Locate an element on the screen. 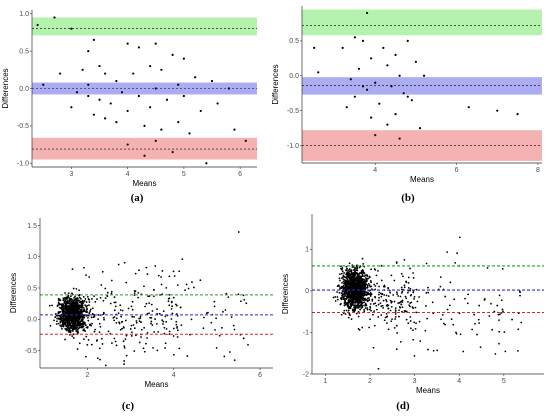 The image size is (550, 420). plot-area is located at coordinates (156, 299).